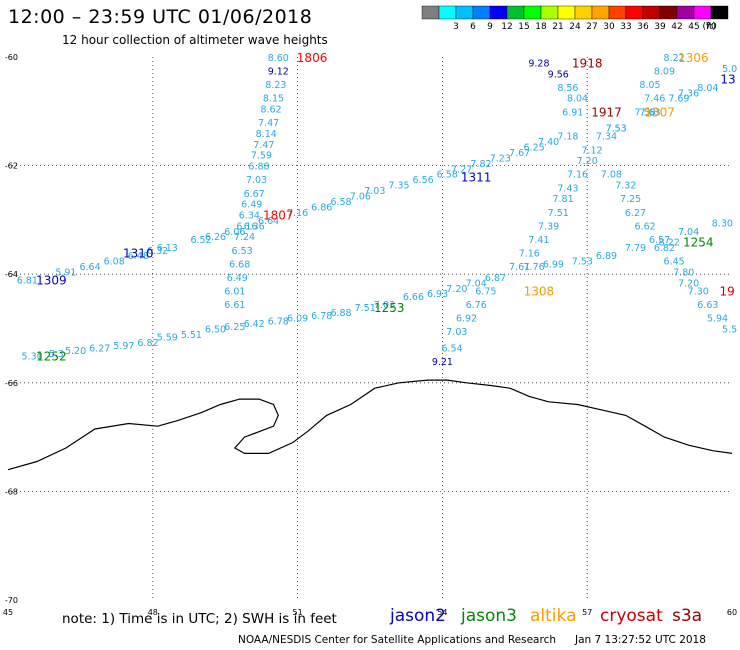 The width and height of the screenshot is (740, 650). I want to click on wave-height-value: 7.30, so click(698, 291).